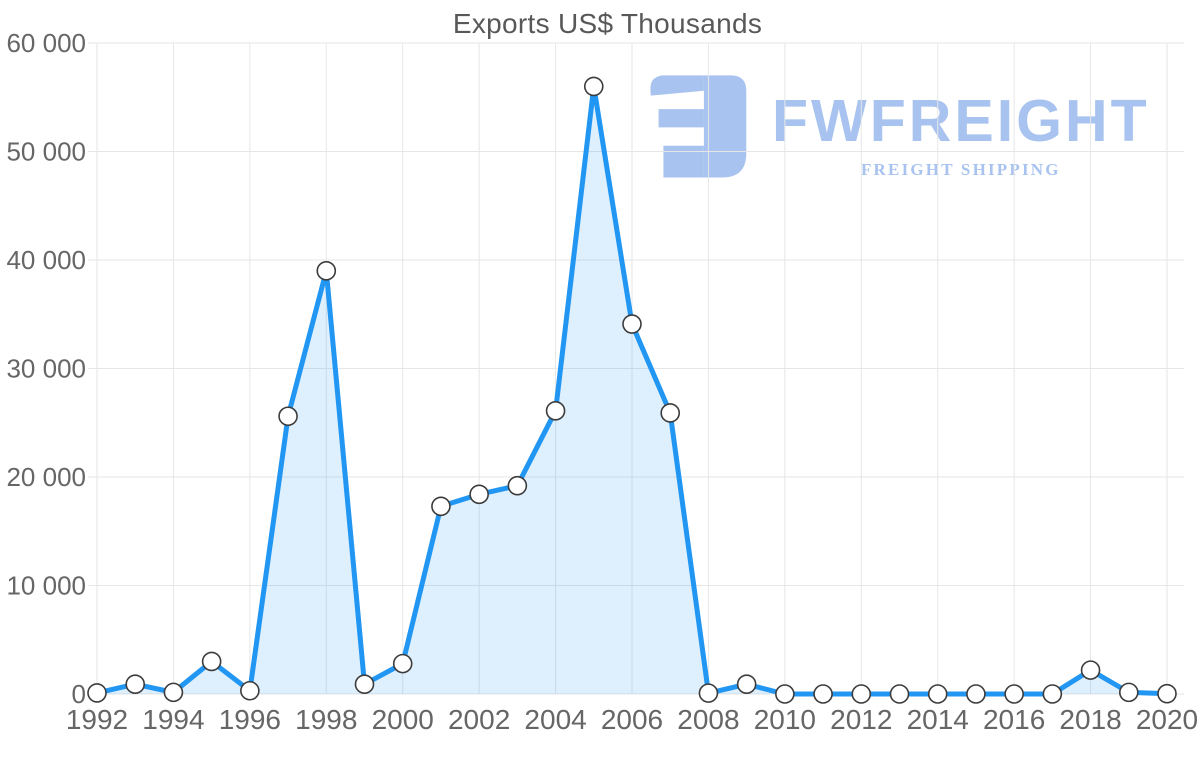 This screenshot has width=1200, height=763. I want to click on y-tick-label: 60 000, so click(46, 43).